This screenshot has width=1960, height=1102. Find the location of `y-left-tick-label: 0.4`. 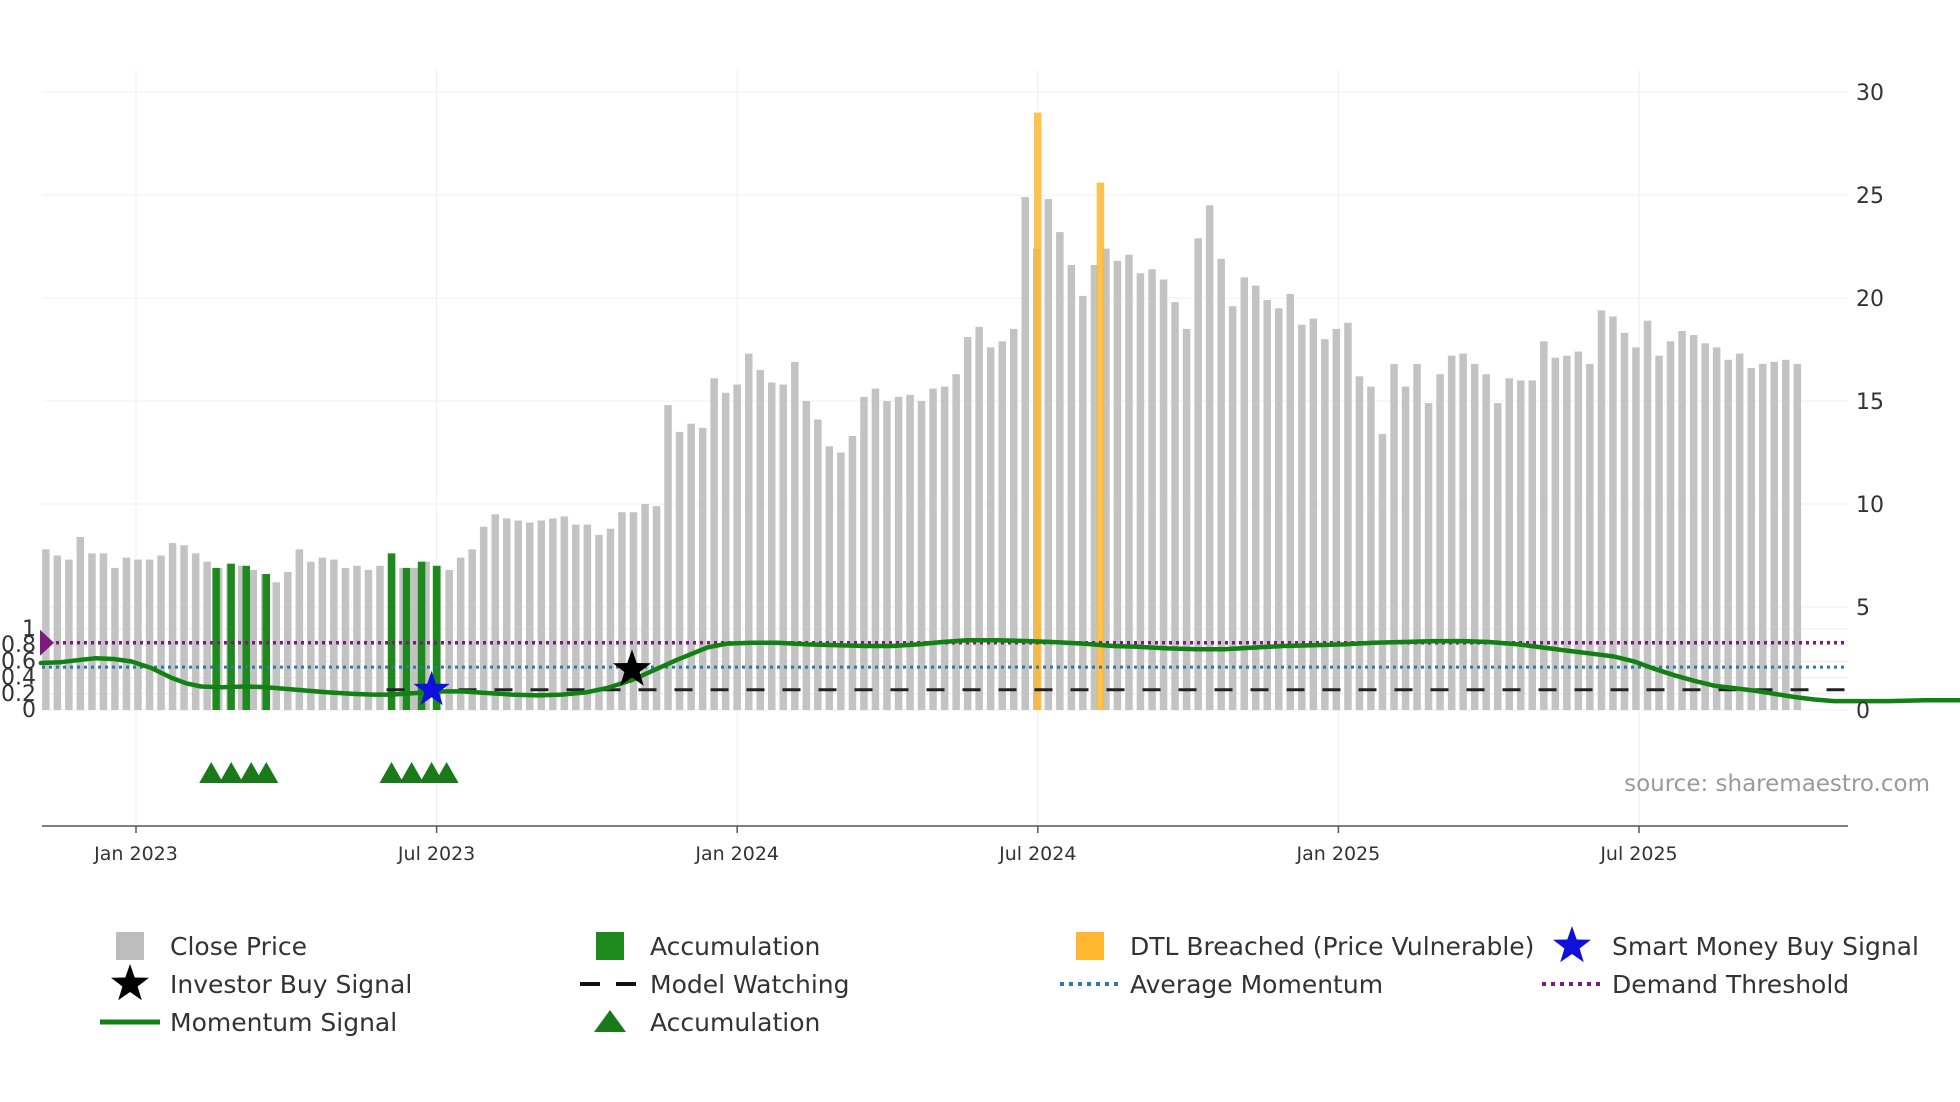

y-left-tick-label: 0.4 is located at coordinates (18, 678).